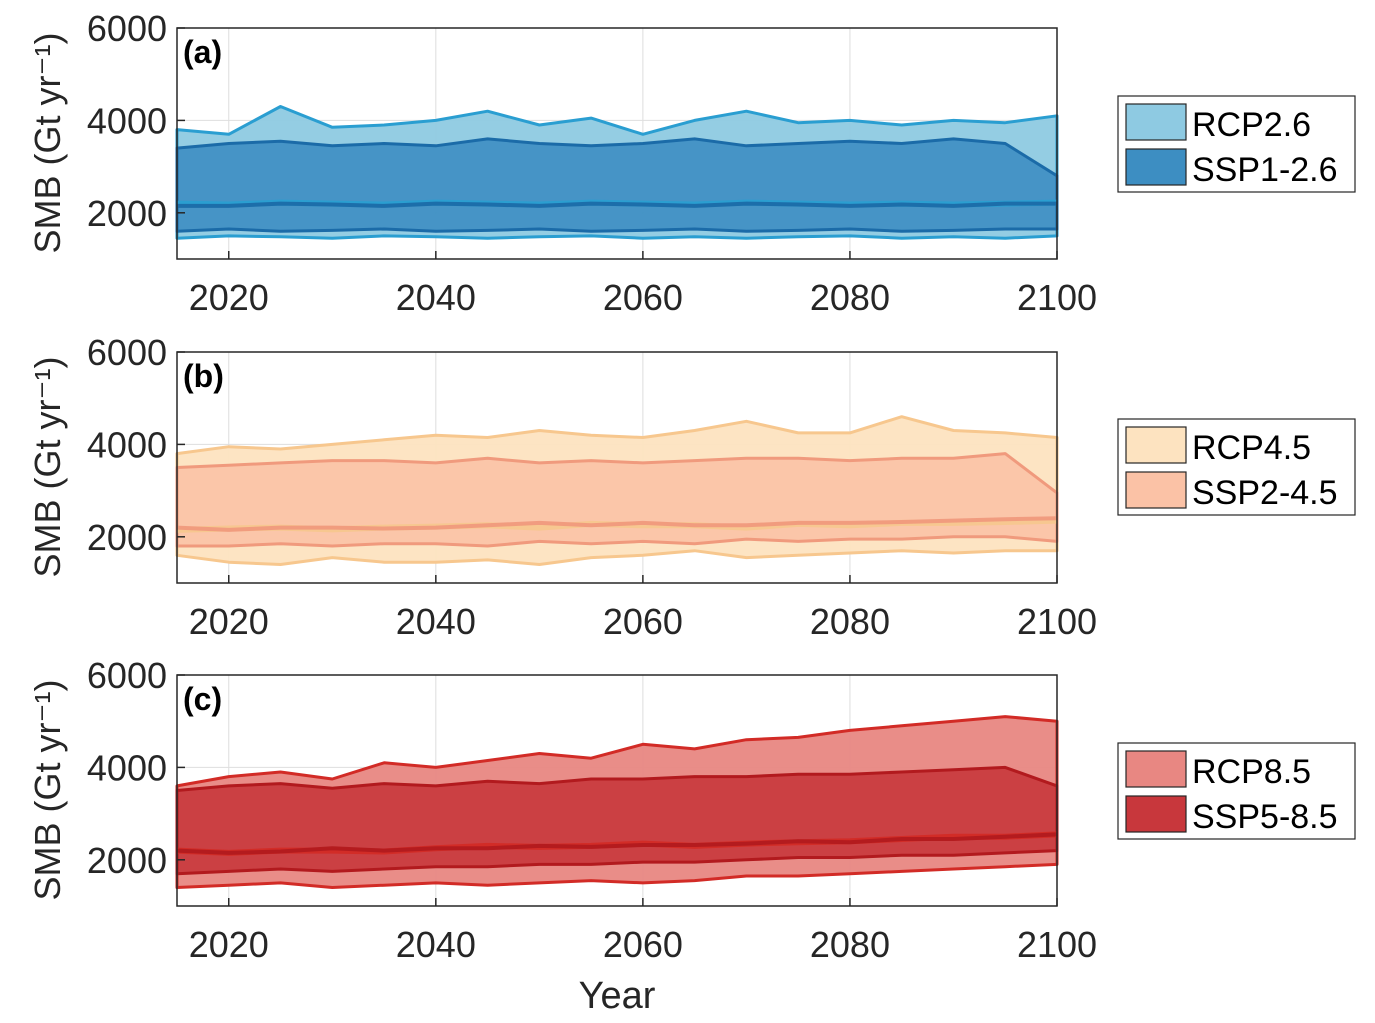 The width and height of the screenshot is (1375, 1023). I want to click on panel-b-band-ssp245, so click(617, 500).